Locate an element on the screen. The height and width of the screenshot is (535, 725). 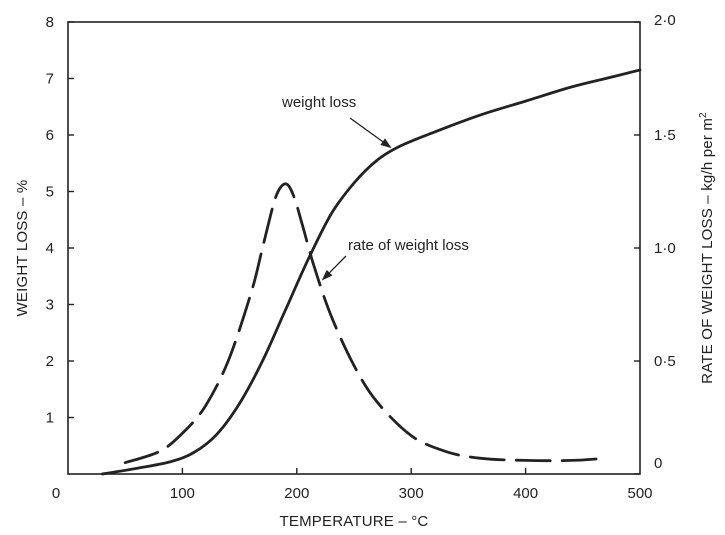
left-tick-label: 5 is located at coordinates (50, 192).